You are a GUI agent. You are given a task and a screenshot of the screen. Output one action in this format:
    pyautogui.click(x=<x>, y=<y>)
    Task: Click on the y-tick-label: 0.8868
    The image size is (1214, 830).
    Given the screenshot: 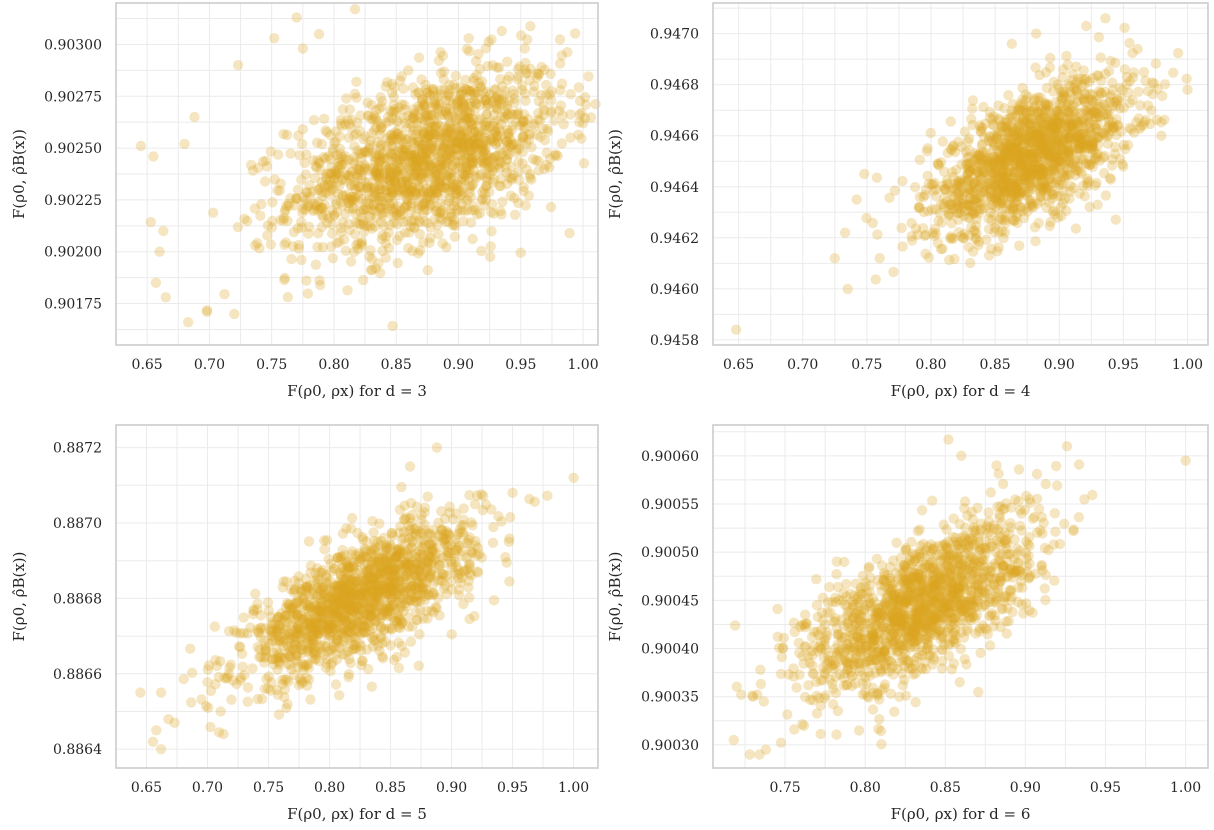 What is the action you would take?
    pyautogui.click(x=77, y=599)
    